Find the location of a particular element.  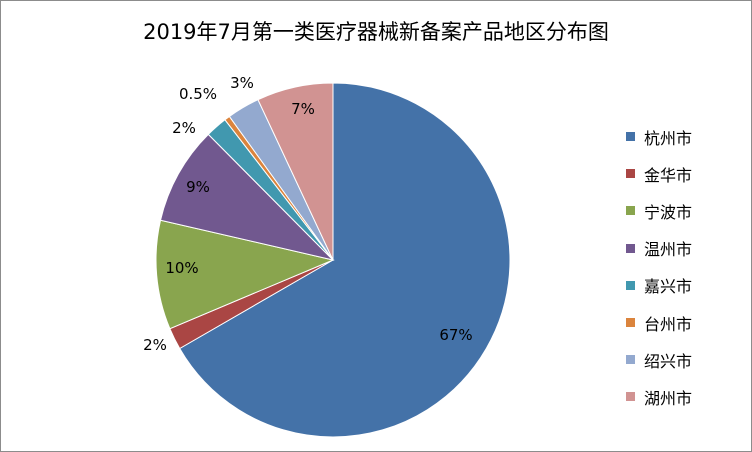

legend-label: 宁波市 is located at coordinates (668, 212).